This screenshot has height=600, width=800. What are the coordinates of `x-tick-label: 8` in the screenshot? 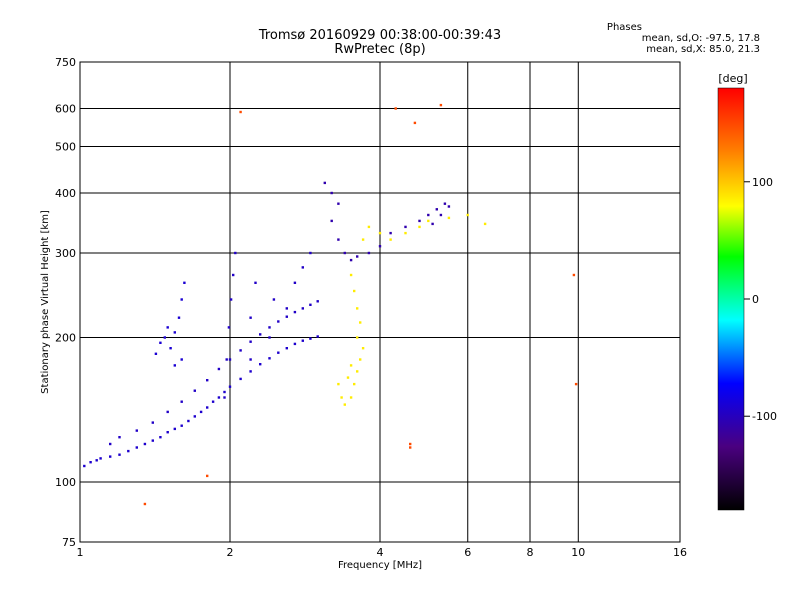 It's located at (530, 552).